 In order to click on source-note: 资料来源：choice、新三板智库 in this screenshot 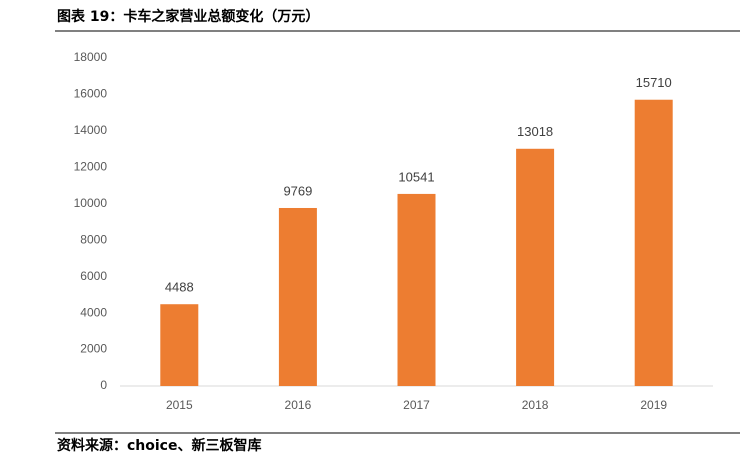, I will do `click(159, 445)`.